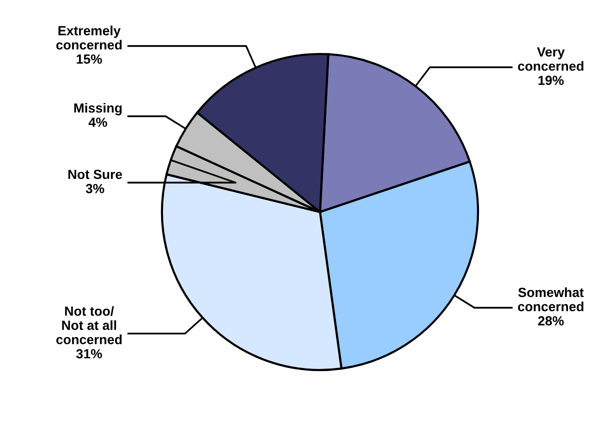 Image resolution: width=611 pixels, height=446 pixels. Describe the element at coordinates (89, 38) in the screenshot. I see `slice-label: Extremely concerned` at that location.